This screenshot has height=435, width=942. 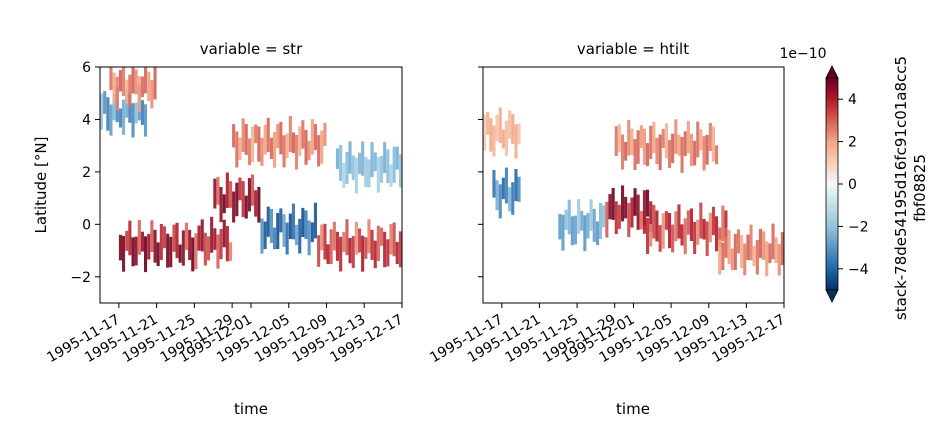 I want to click on colorbar-ticks: −4 −2 0 2 4, so click(x=853, y=185).